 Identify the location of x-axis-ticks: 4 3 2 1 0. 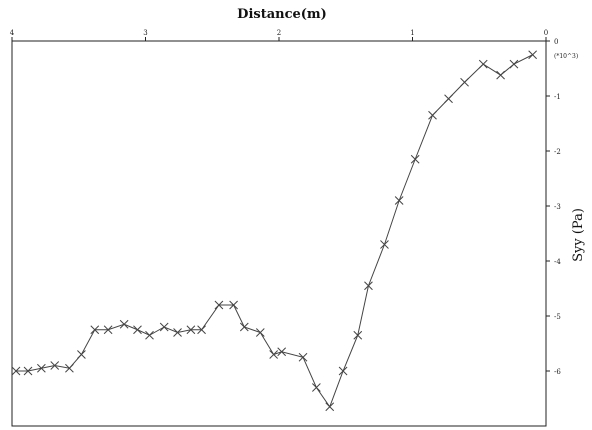
(279, 35).